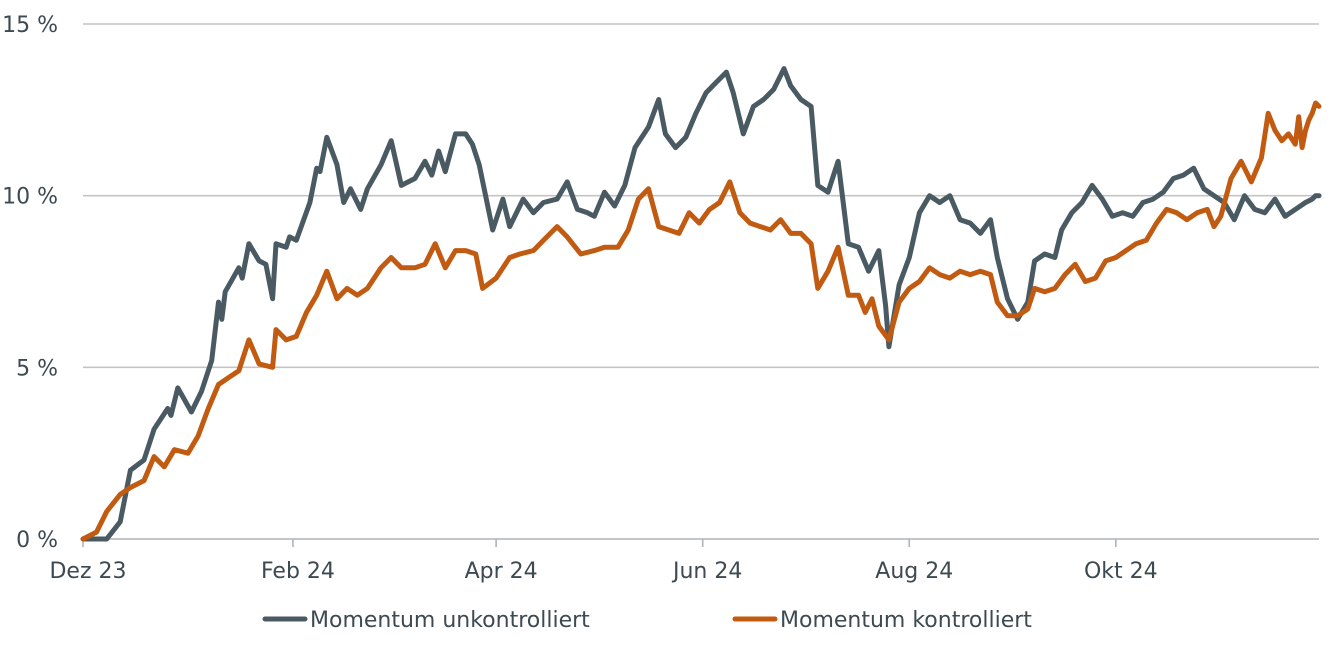  What do you see at coordinates (450, 620) in the screenshot?
I see `legend-label-1: Momentum unkontrolliert` at bounding box center [450, 620].